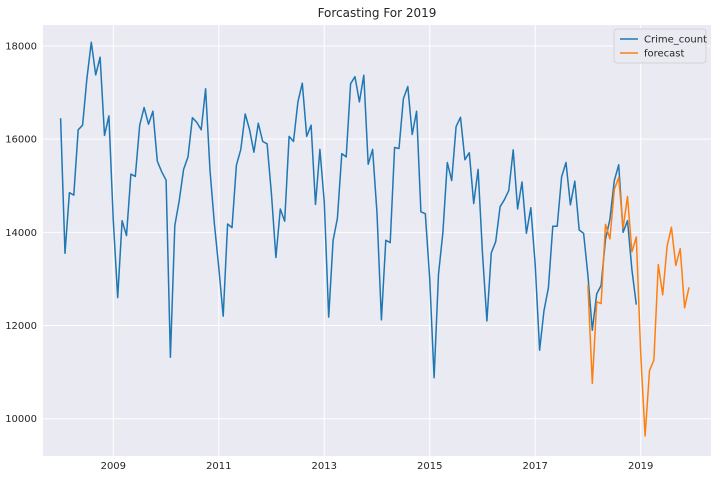 The height and width of the screenshot is (479, 722). Describe the element at coordinates (377, 466) in the screenshot. I see `x-tick-labels: 2009 2011 2013 2015 2017 2019` at that location.